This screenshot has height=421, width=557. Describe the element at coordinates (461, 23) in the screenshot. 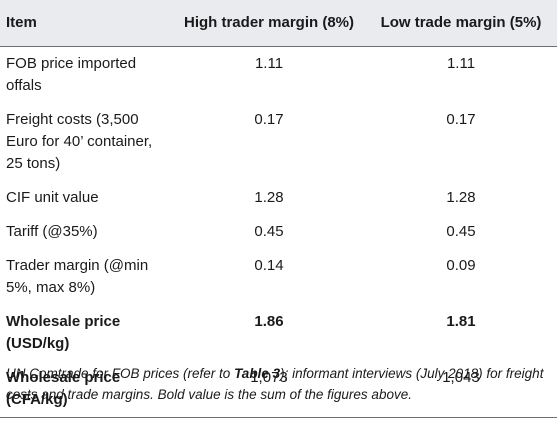

I see `header-low-margin: Low trade margin (5%)` at that location.